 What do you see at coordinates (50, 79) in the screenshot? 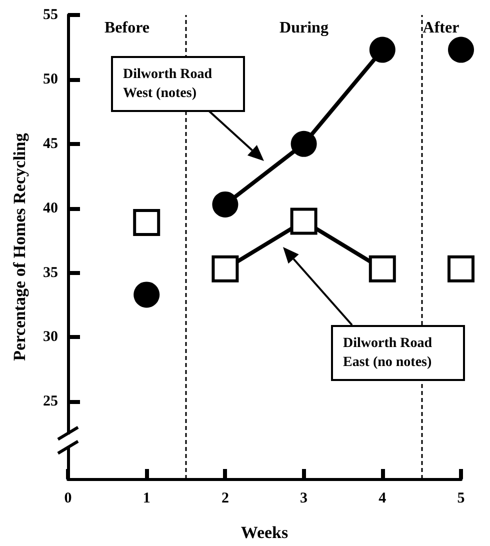
I see `y-tick-label: 50` at bounding box center [50, 79].